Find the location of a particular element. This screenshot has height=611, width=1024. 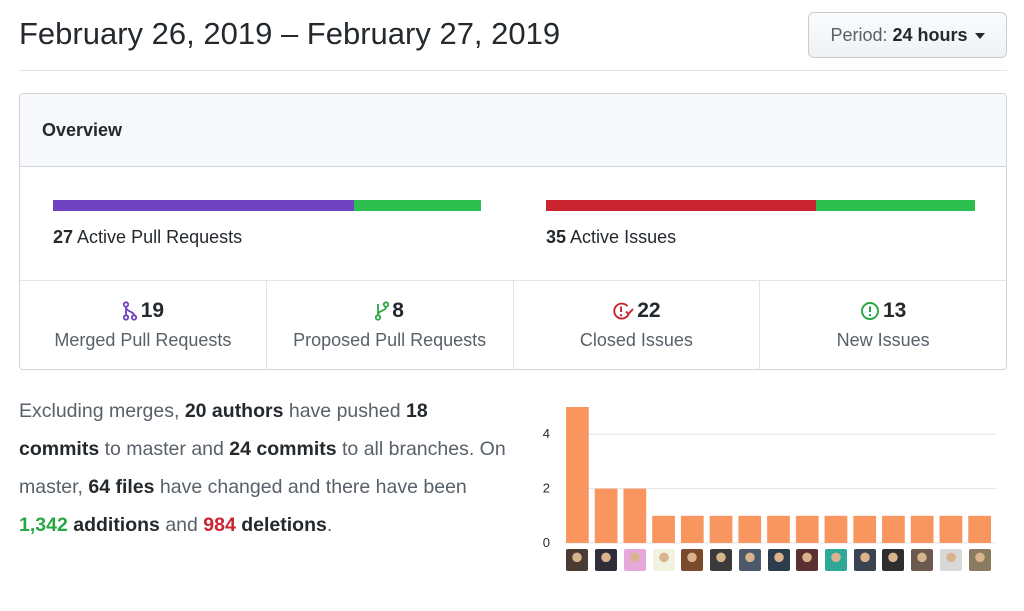

issue-opened-icon is located at coordinates (870, 311).